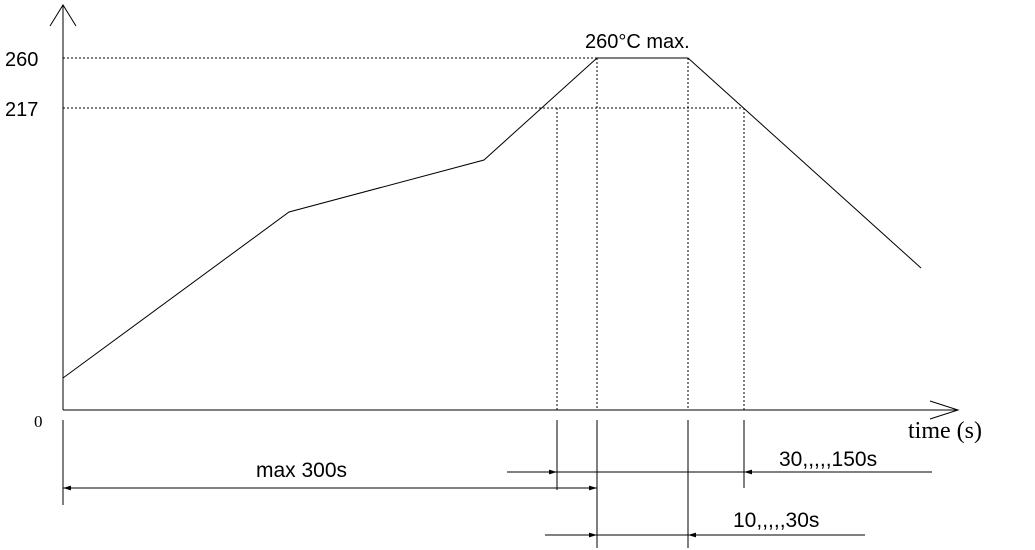  Describe the element at coordinates (24, 240) in the screenshot. I see `y-tick-labels: 260 217 0` at that location.